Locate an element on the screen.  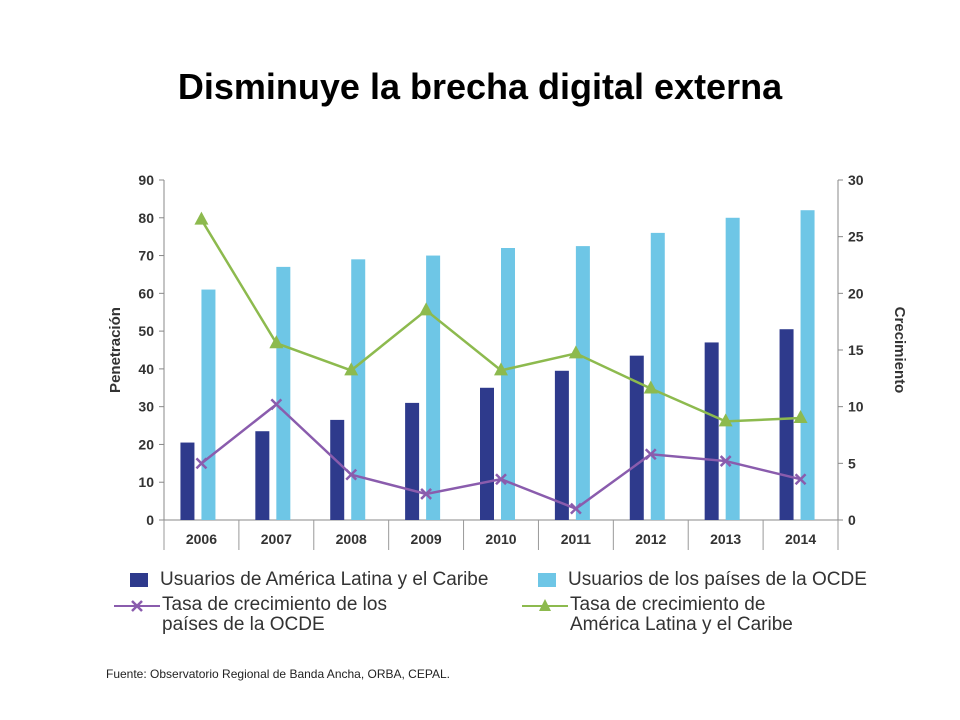
legend-label-lac-users: Usuarios de América Latina y el Caribe is located at coordinates (324, 579).